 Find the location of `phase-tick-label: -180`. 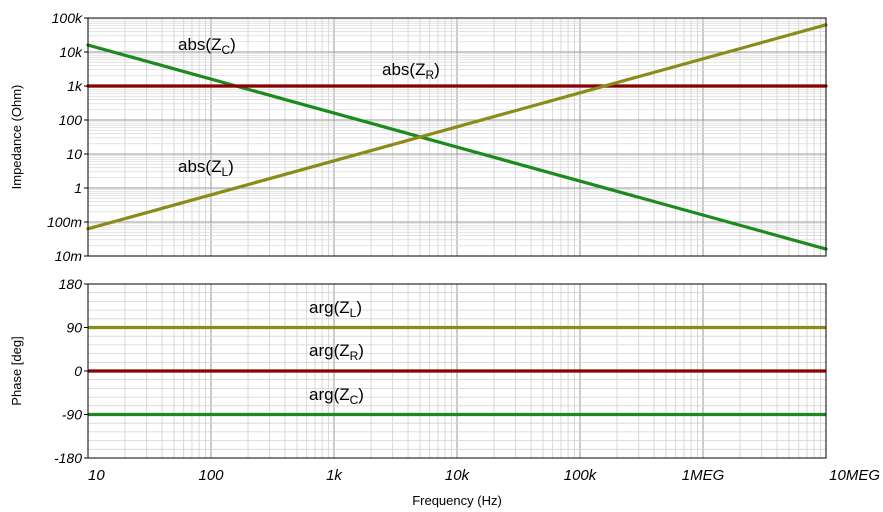

phase-tick-label: -180 is located at coordinates (68, 458).